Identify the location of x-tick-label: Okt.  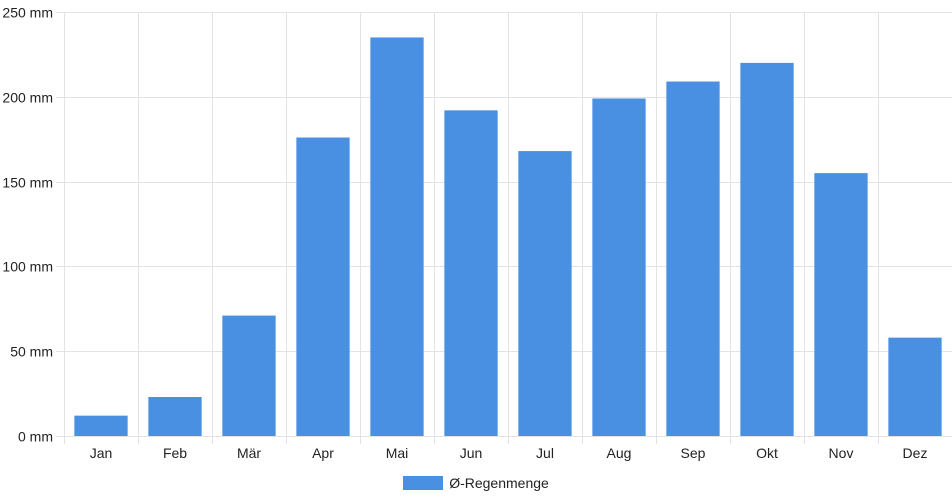
(767, 453).